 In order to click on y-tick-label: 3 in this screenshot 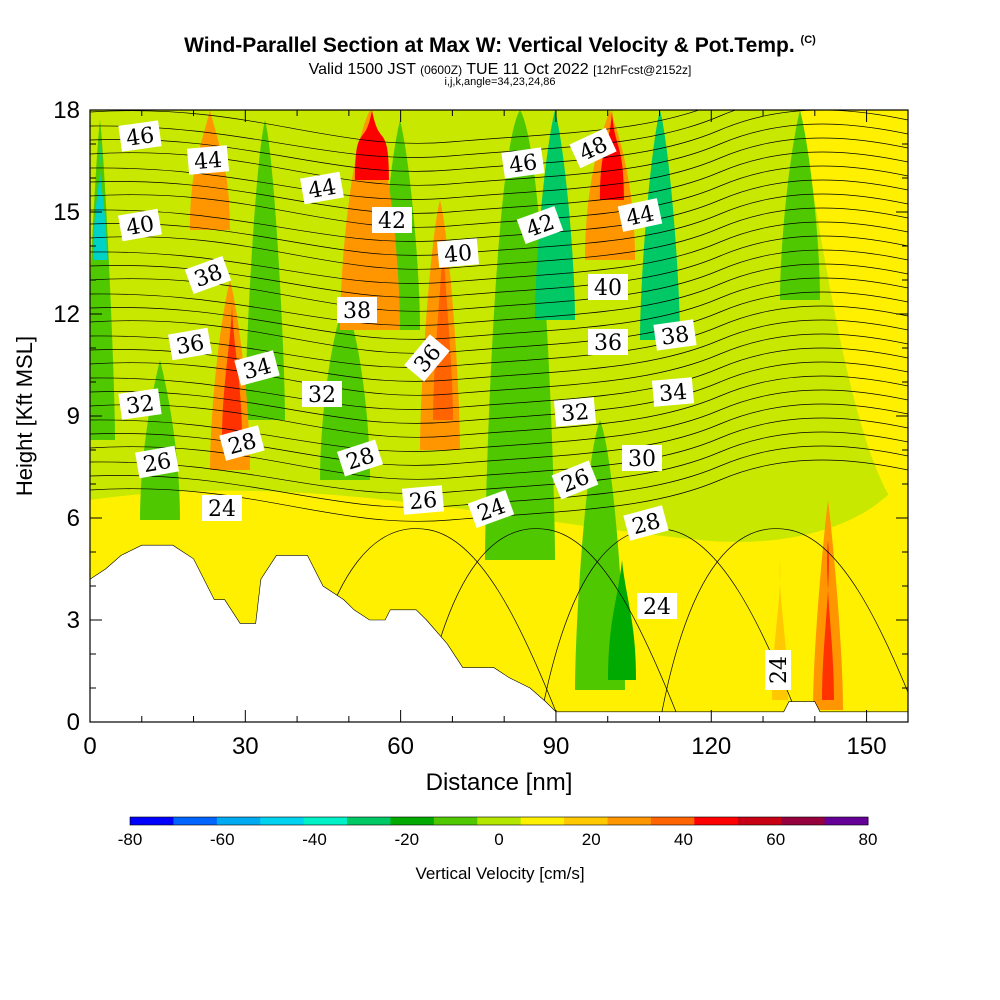, I will do `click(73, 620)`.